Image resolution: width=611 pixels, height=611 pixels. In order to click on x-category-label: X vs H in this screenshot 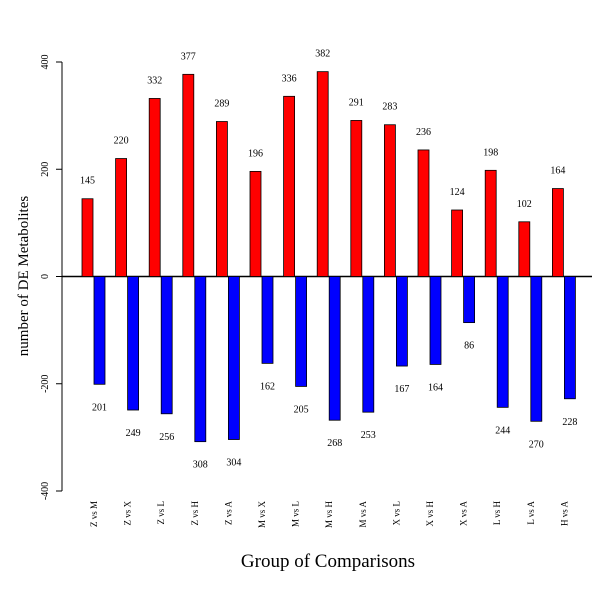, I will do `click(430, 514)`.